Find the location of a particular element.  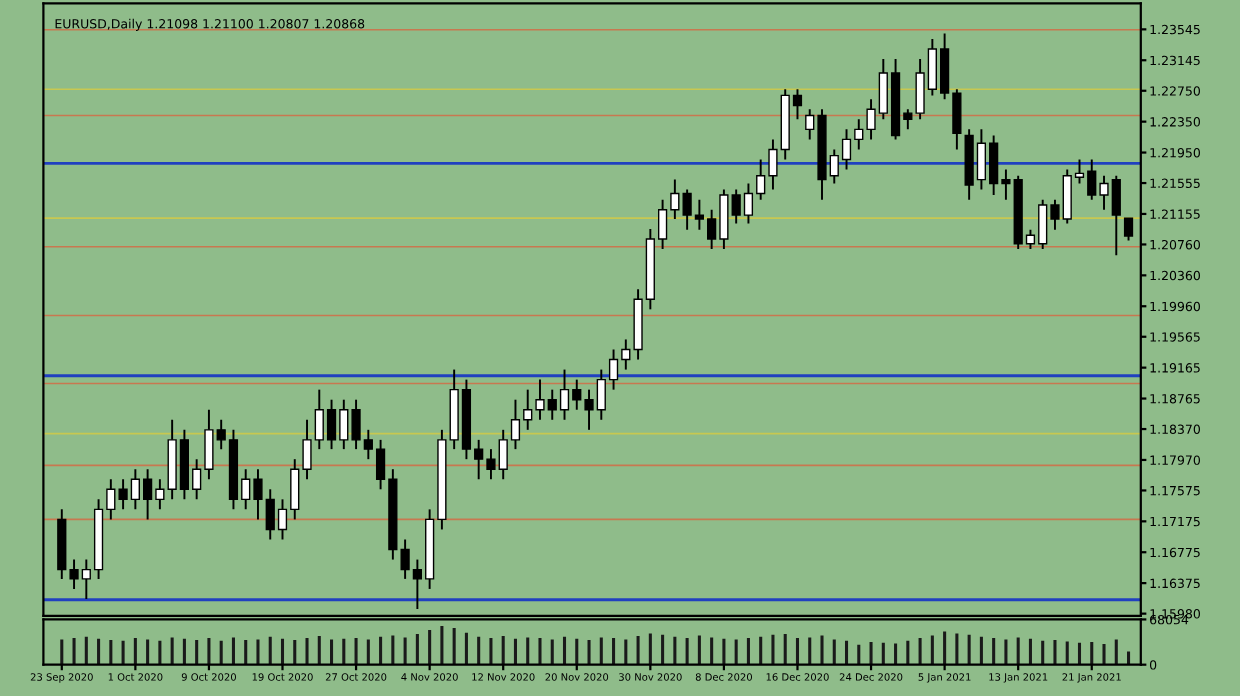

candlestick is located at coordinates (1128, 229).